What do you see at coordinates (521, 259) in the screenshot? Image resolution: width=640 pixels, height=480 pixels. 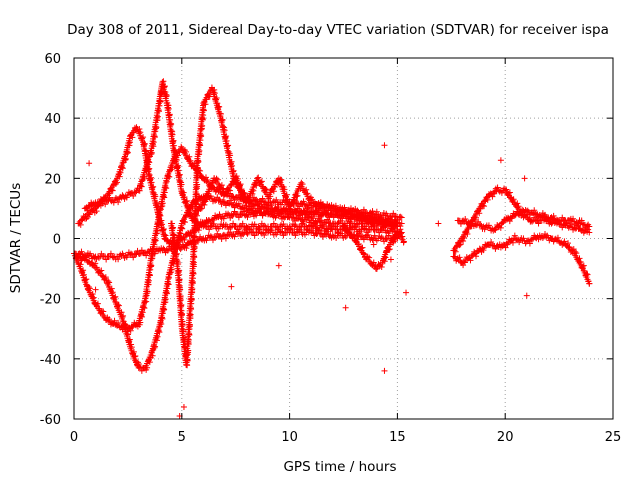 I see `series-track-j` at bounding box center [521, 259].